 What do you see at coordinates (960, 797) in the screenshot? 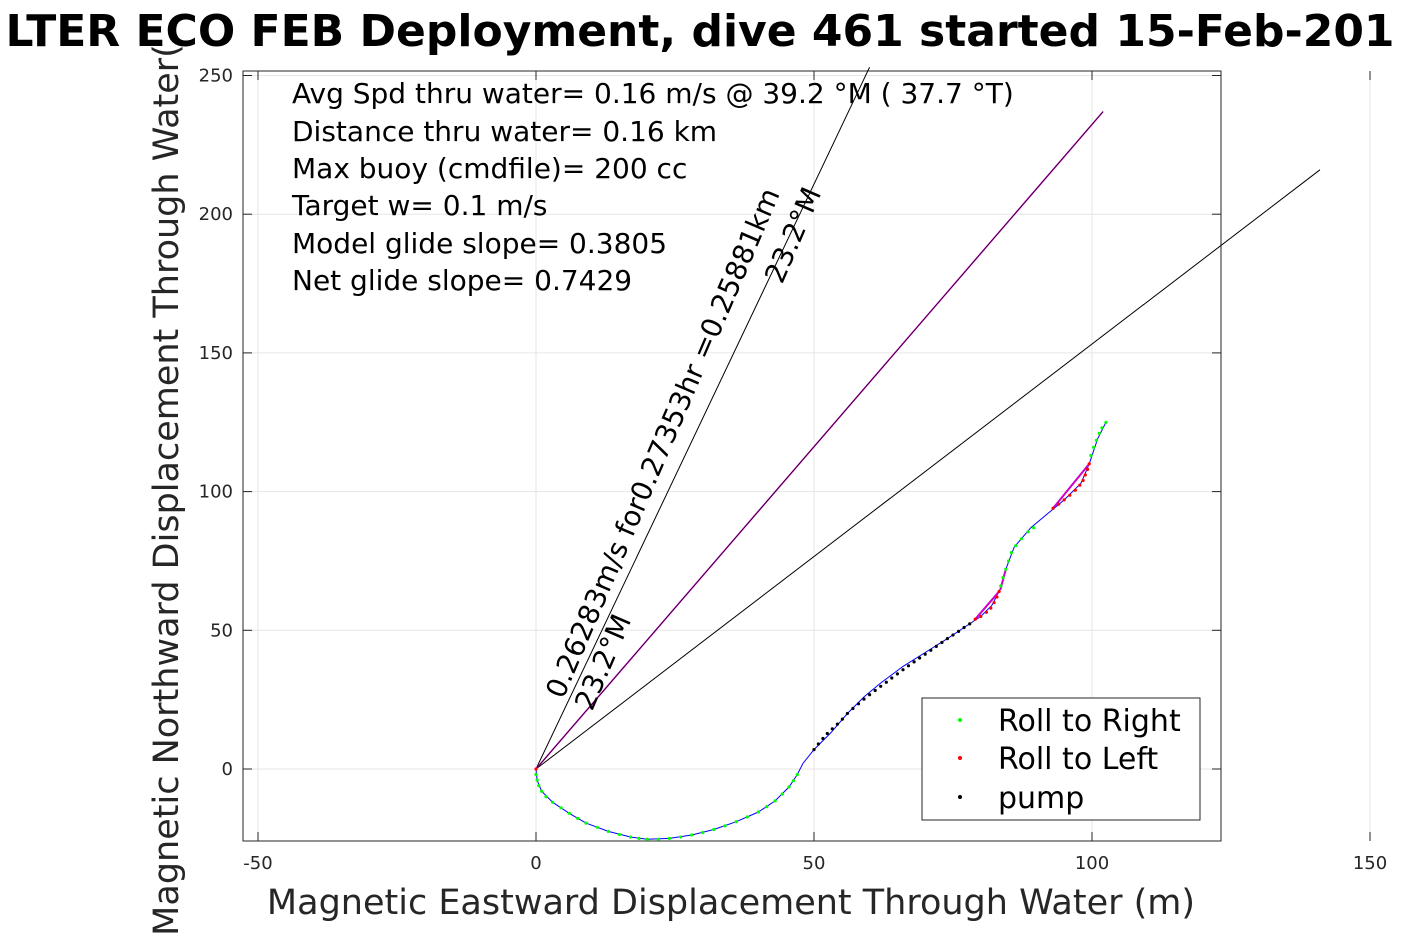
I see `legend-marker-pump` at bounding box center [960, 797].